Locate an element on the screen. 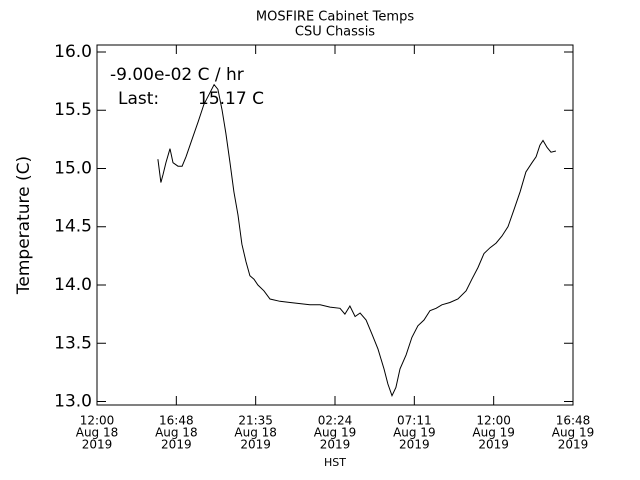  x-axis-label: HST is located at coordinates (335, 462).